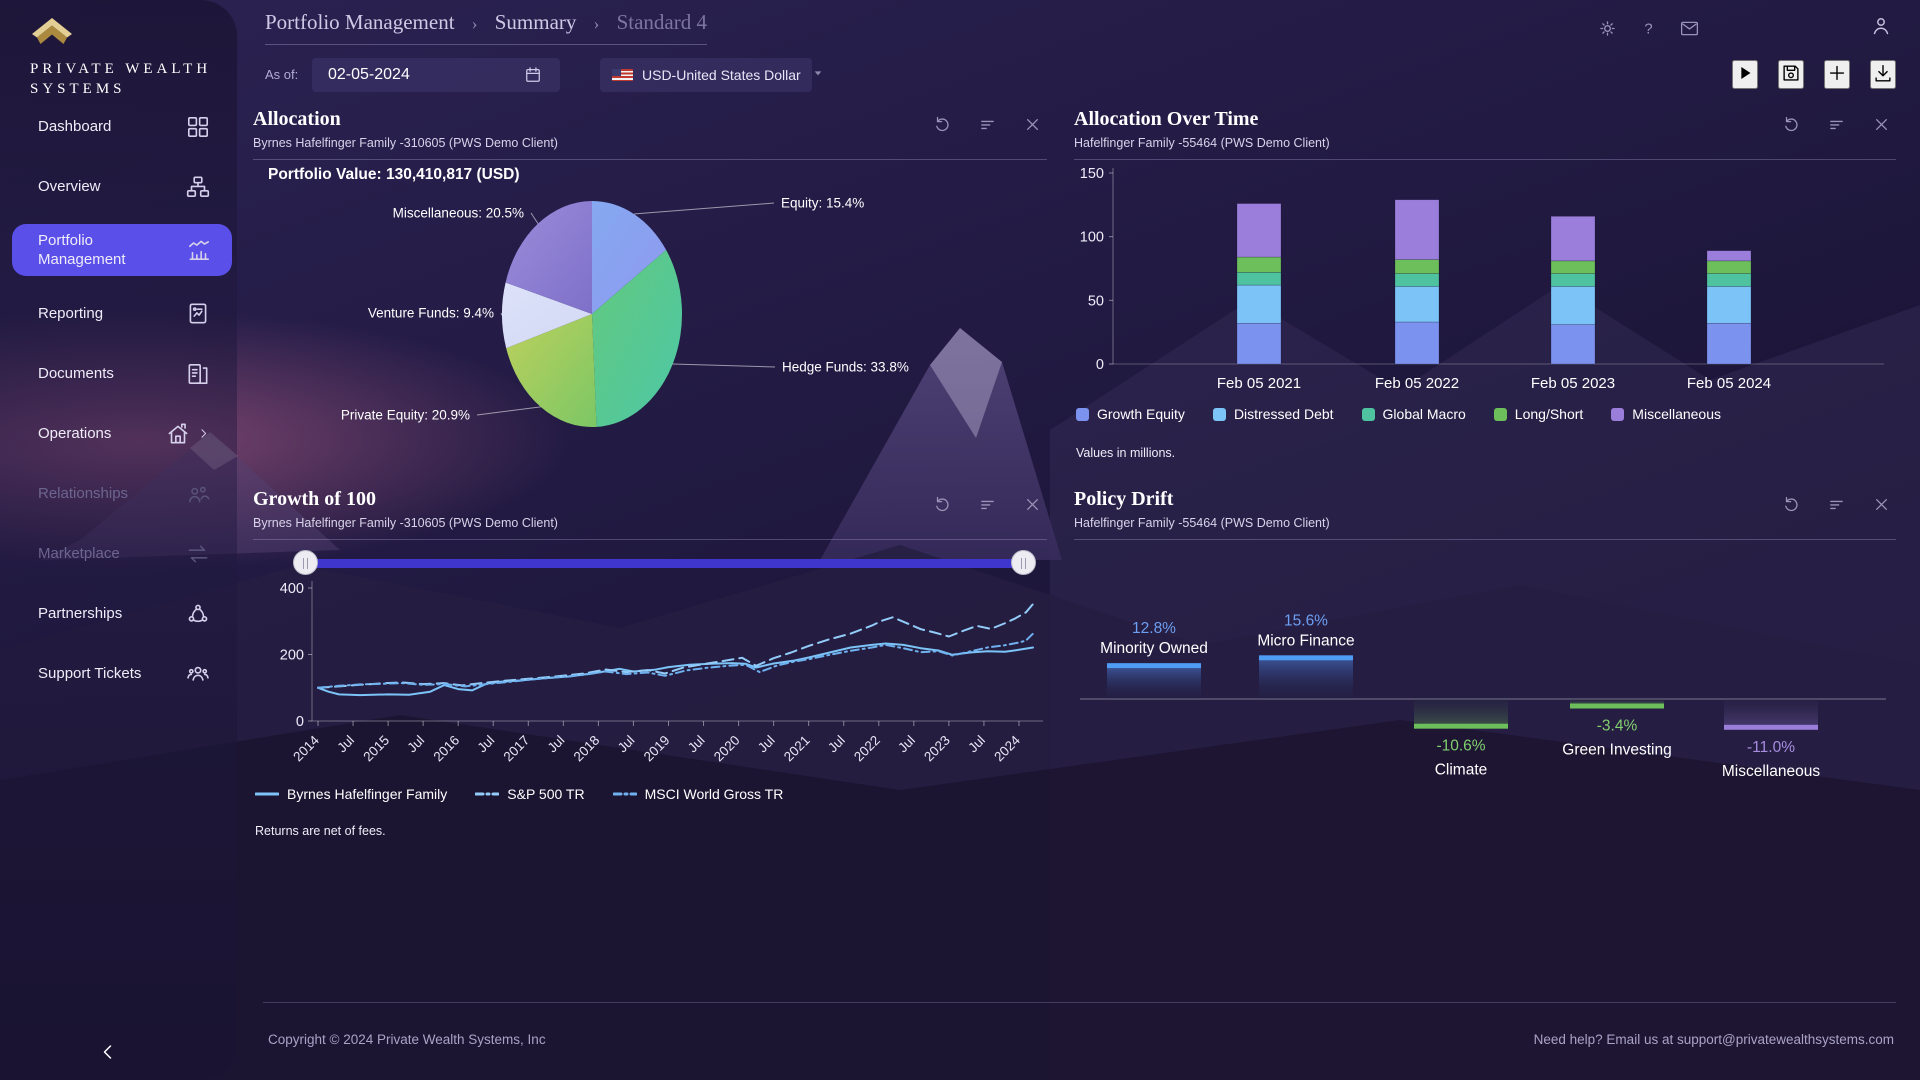 This screenshot has width=1920, height=1080. I want to click on aot-bar-feb-05-2023-growth-equity, so click(1573, 344).